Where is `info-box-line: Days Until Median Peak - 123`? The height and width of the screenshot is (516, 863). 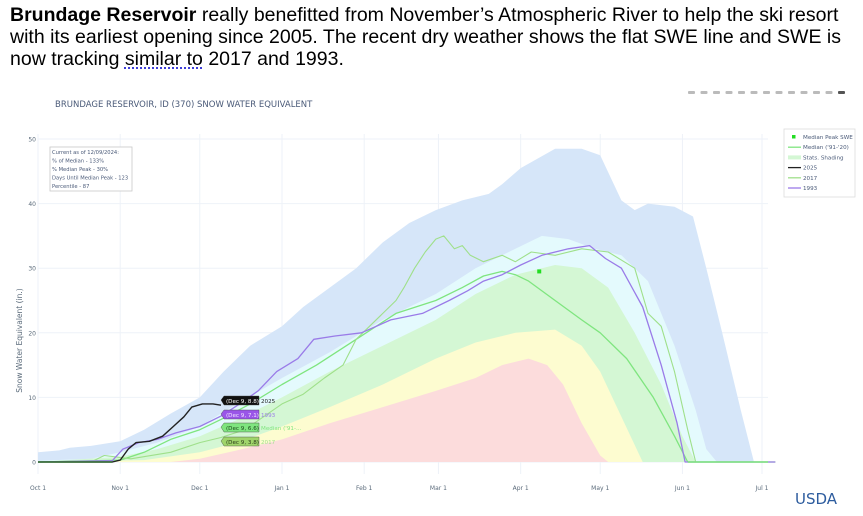 info-box-line: Days Until Median Peak - 123 is located at coordinates (90, 179).